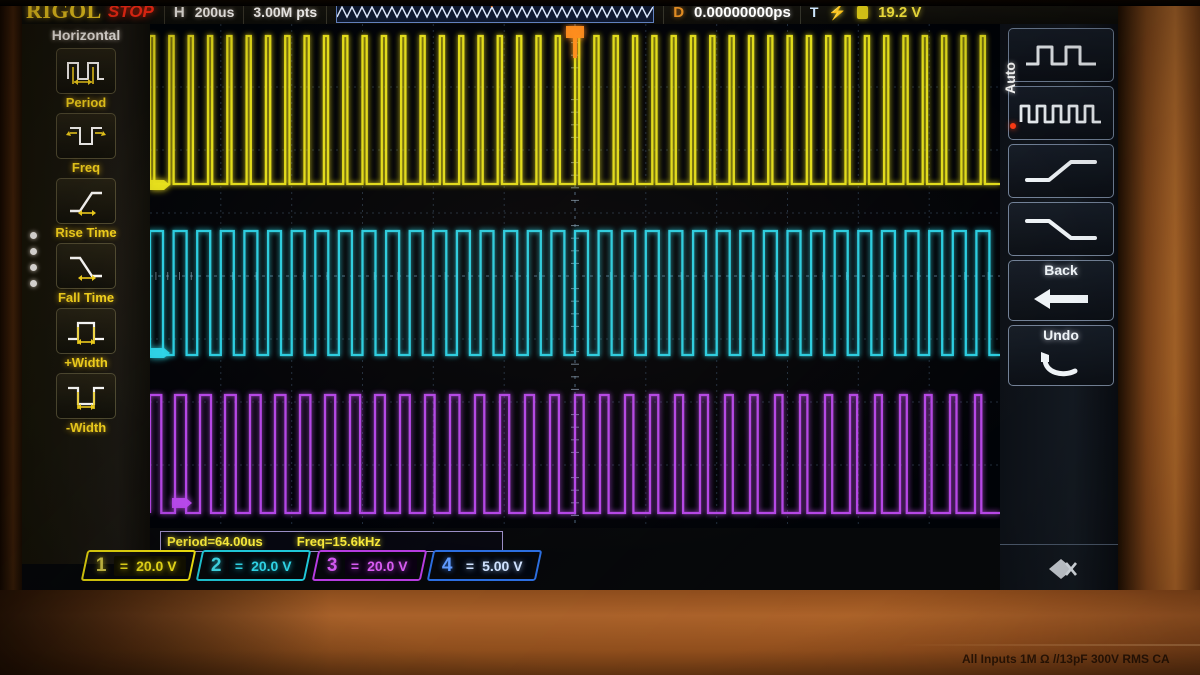 Image resolution: width=1200 pixels, height=675 pixels. What do you see at coordinates (179, 12) in the screenshot?
I see `horizontal-icon: H` at bounding box center [179, 12].